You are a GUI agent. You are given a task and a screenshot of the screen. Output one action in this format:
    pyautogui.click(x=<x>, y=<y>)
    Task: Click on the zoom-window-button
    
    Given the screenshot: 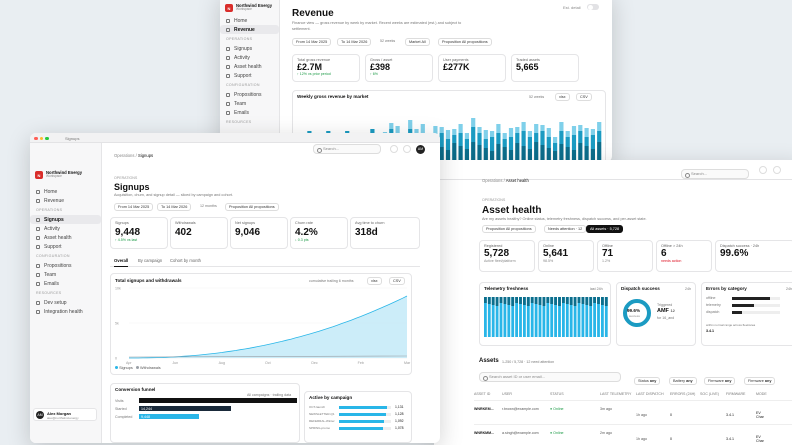 What is the action you would take?
    pyautogui.click(x=47, y=138)
    